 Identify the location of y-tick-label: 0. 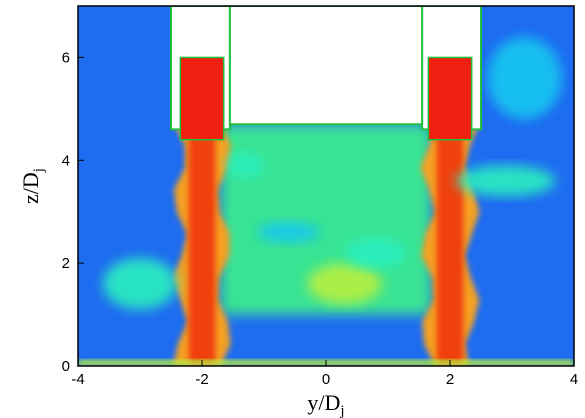
(66, 366).